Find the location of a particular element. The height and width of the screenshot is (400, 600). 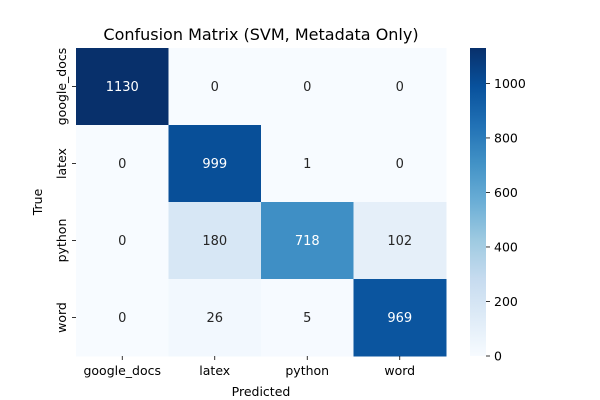

y-tick-label: google_docs is located at coordinates (61, 87).